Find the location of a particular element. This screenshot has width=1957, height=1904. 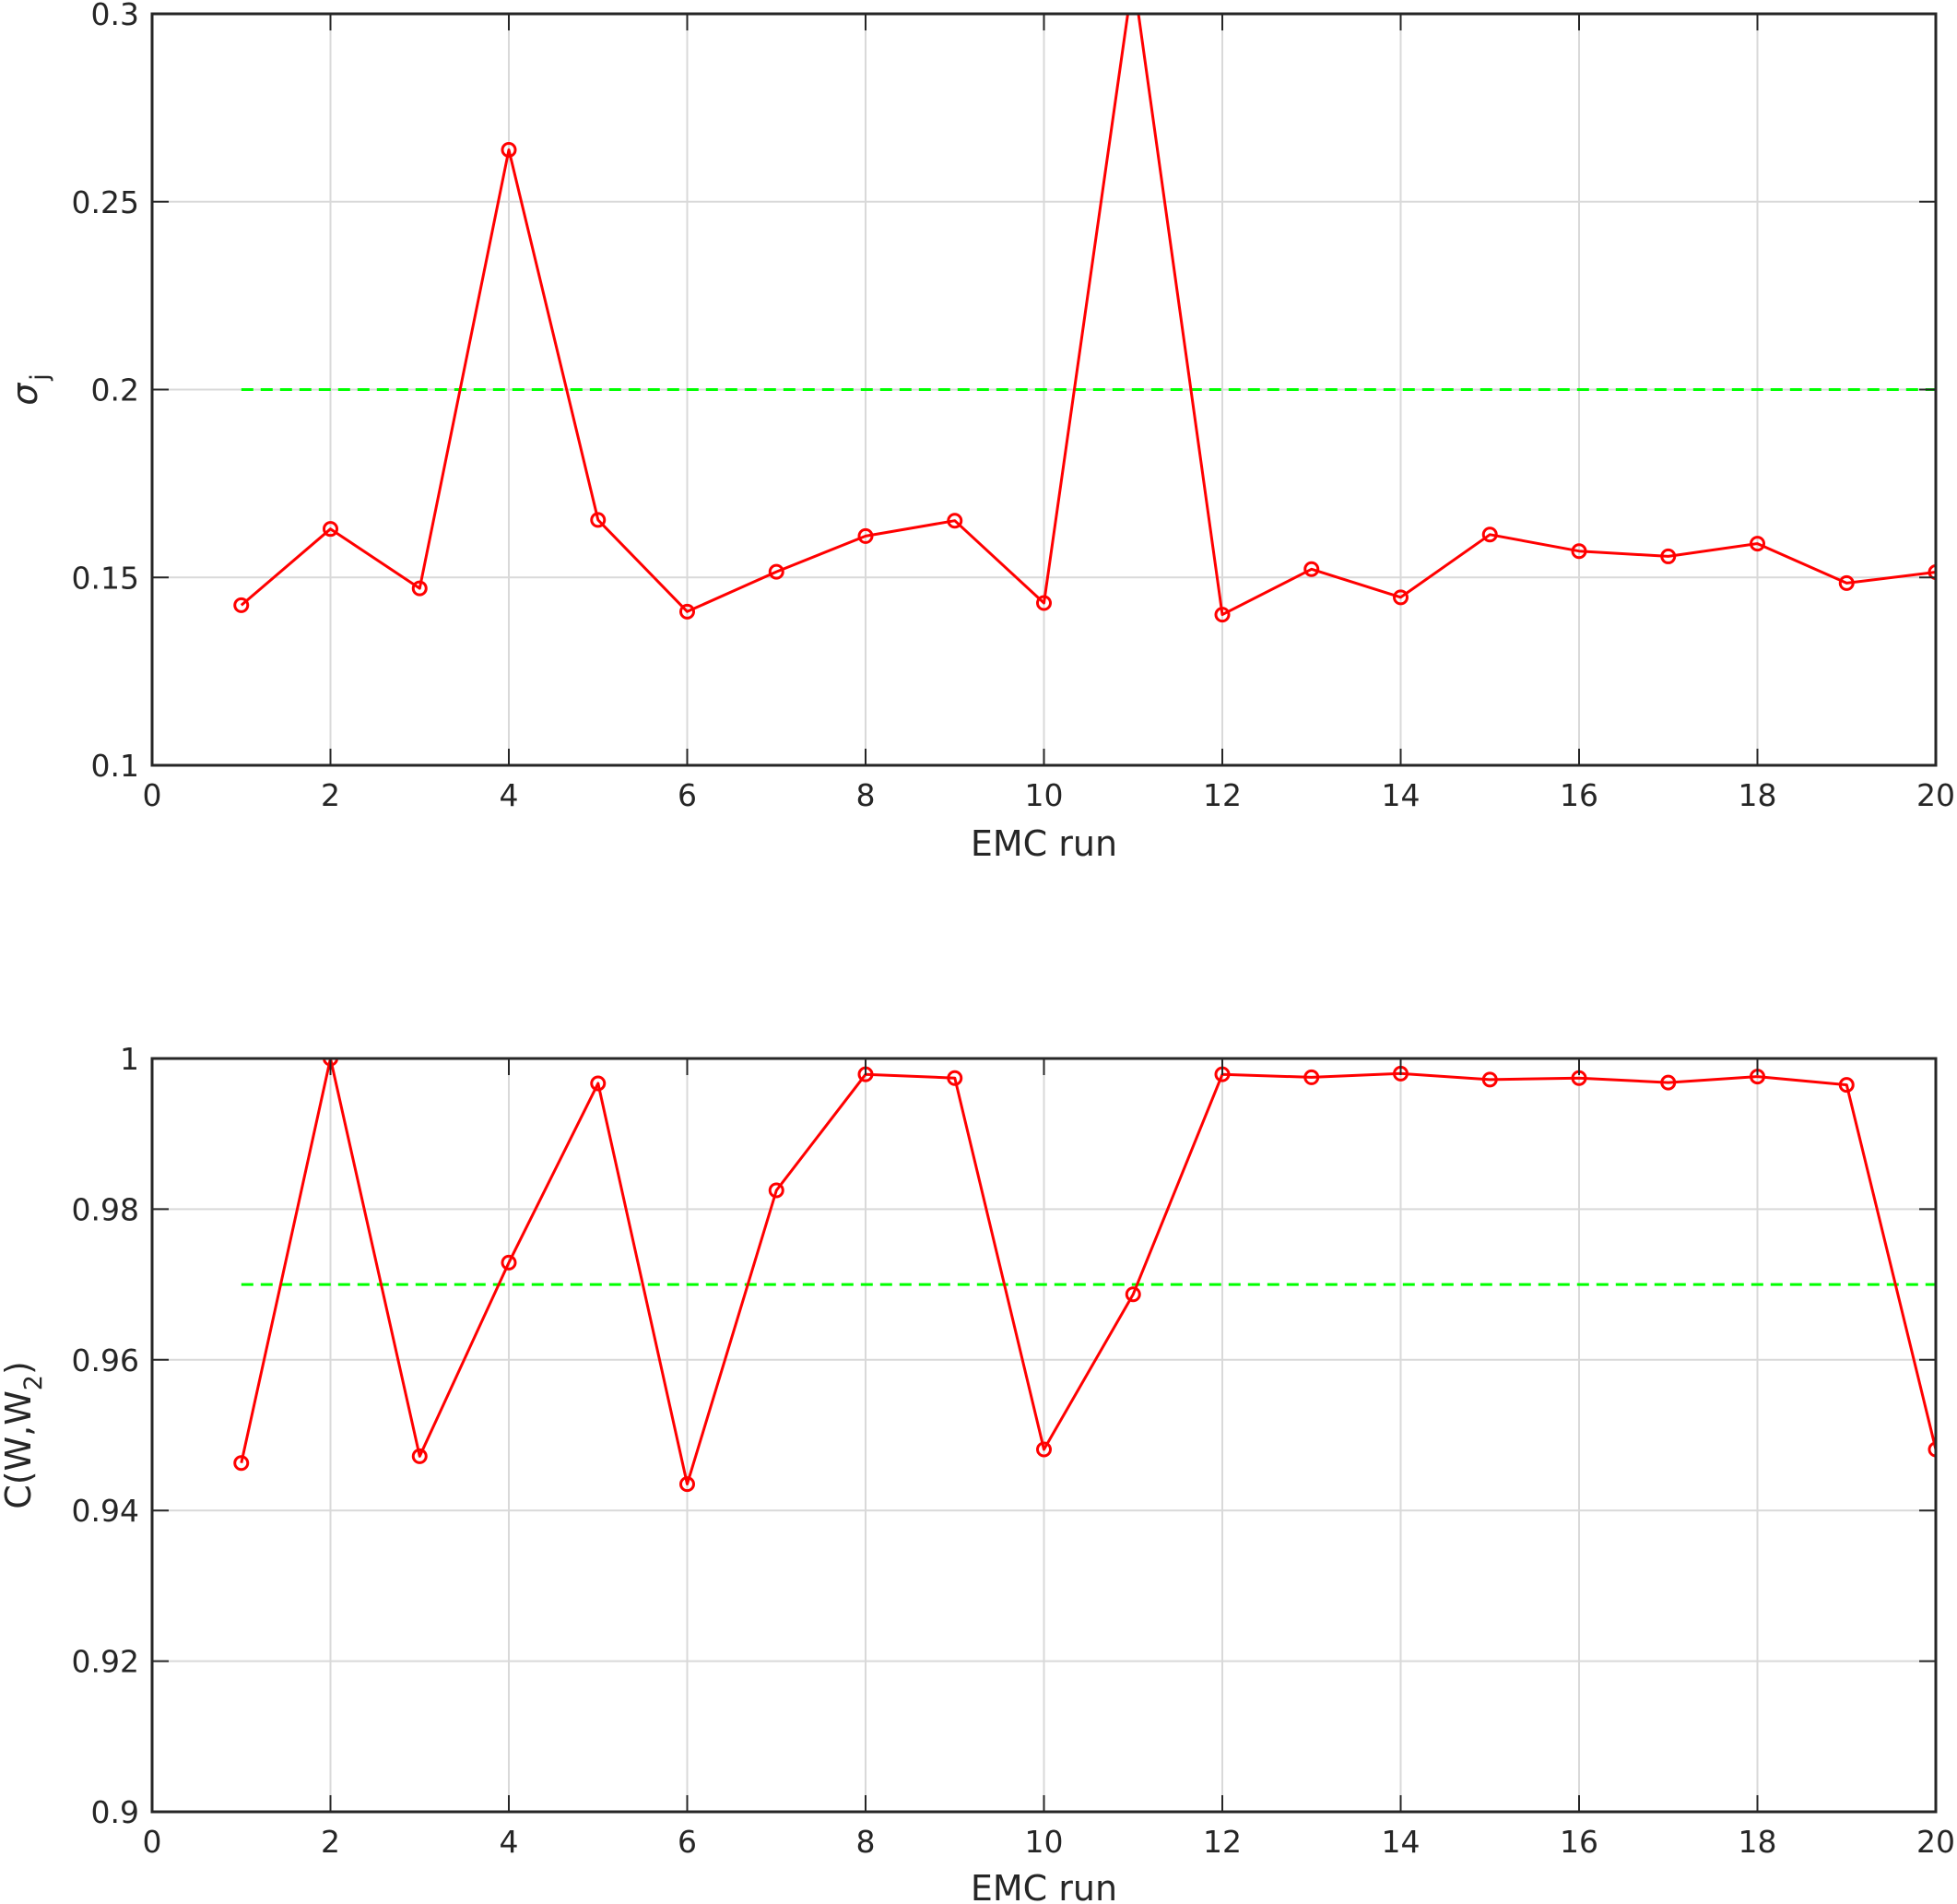

svg-text: C(W,W2) is located at coordinates (24, 1435).